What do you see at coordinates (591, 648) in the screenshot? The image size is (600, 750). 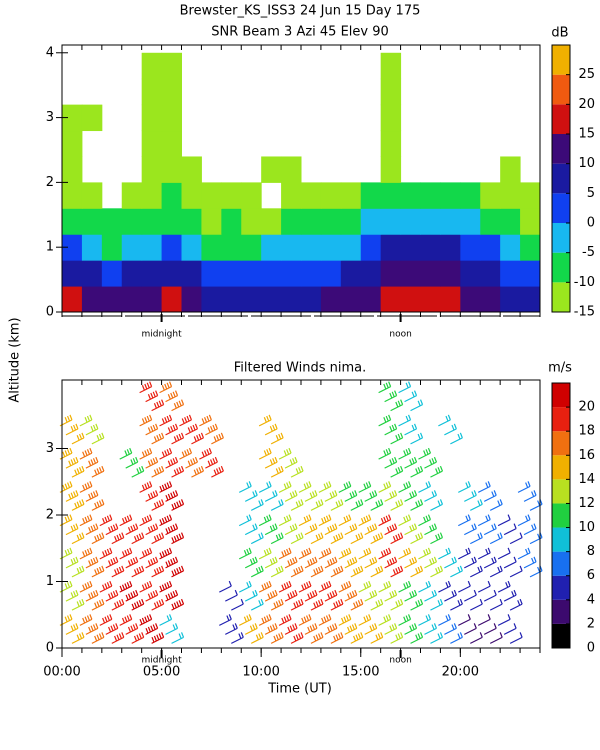 I see `colorbar-tick-label: 0` at bounding box center [591, 648].